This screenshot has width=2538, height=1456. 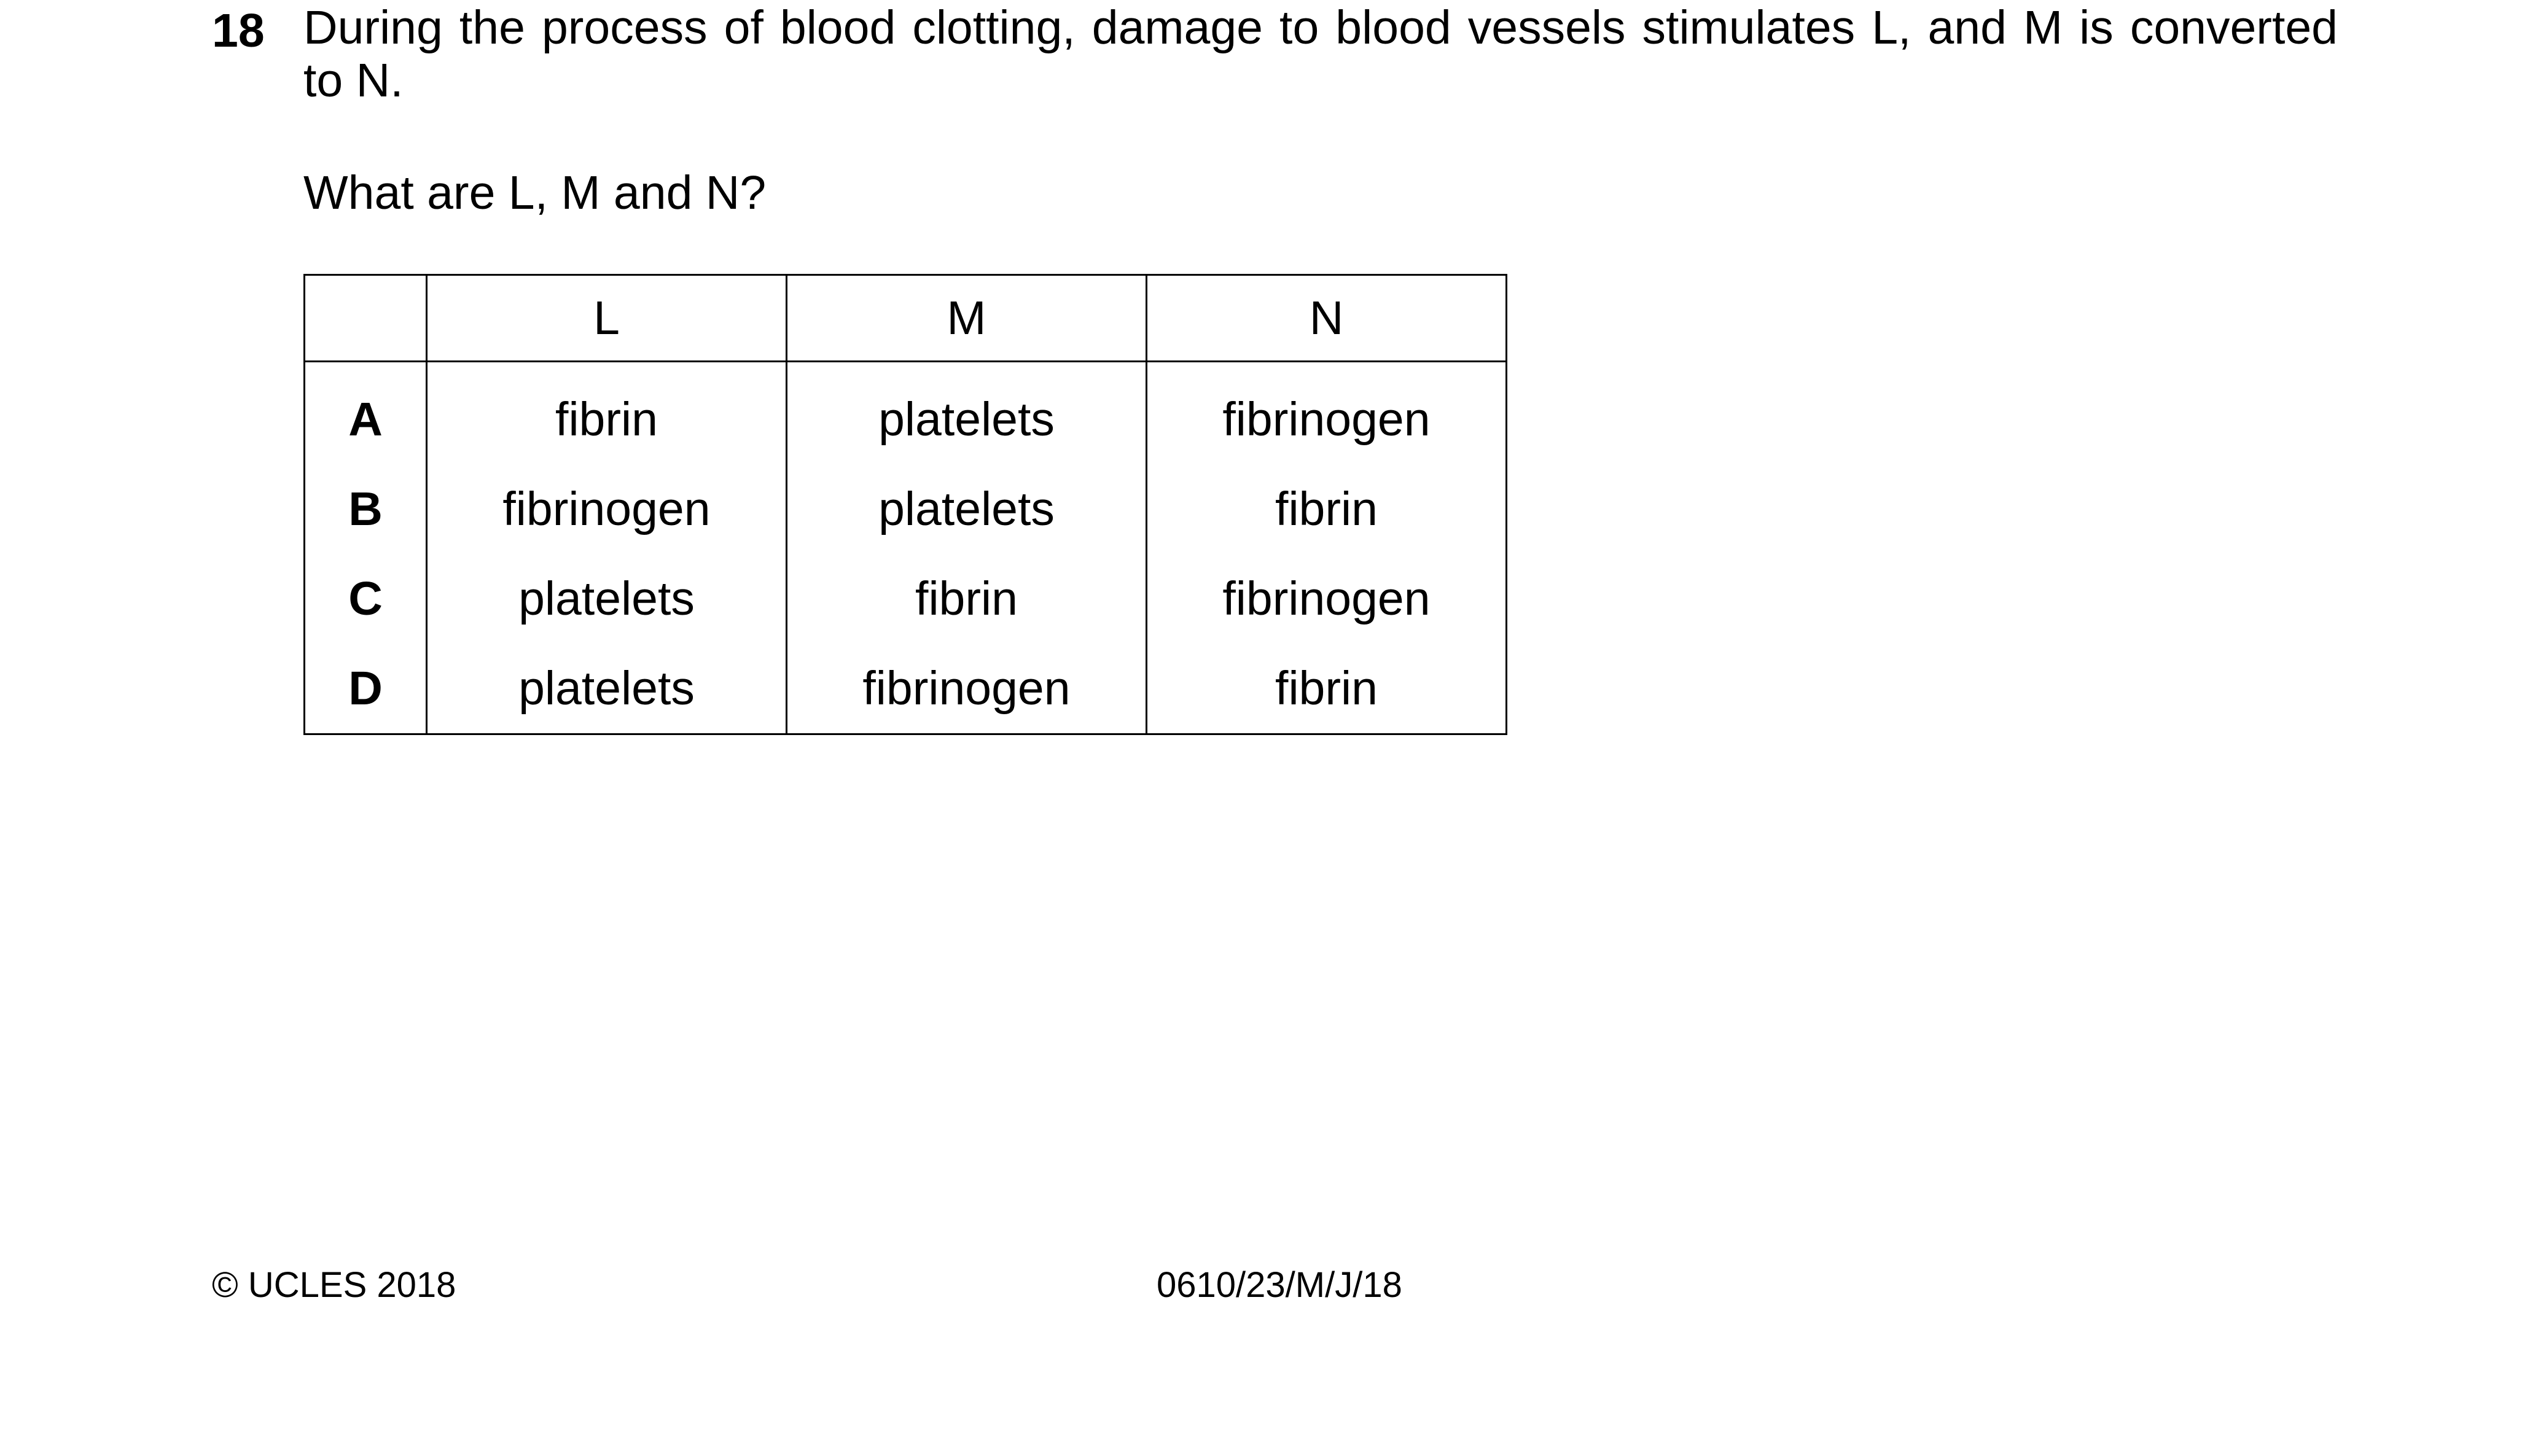 I want to click on table-row: B fibrinogen platelets fibrin, so click(x=906, y=509).